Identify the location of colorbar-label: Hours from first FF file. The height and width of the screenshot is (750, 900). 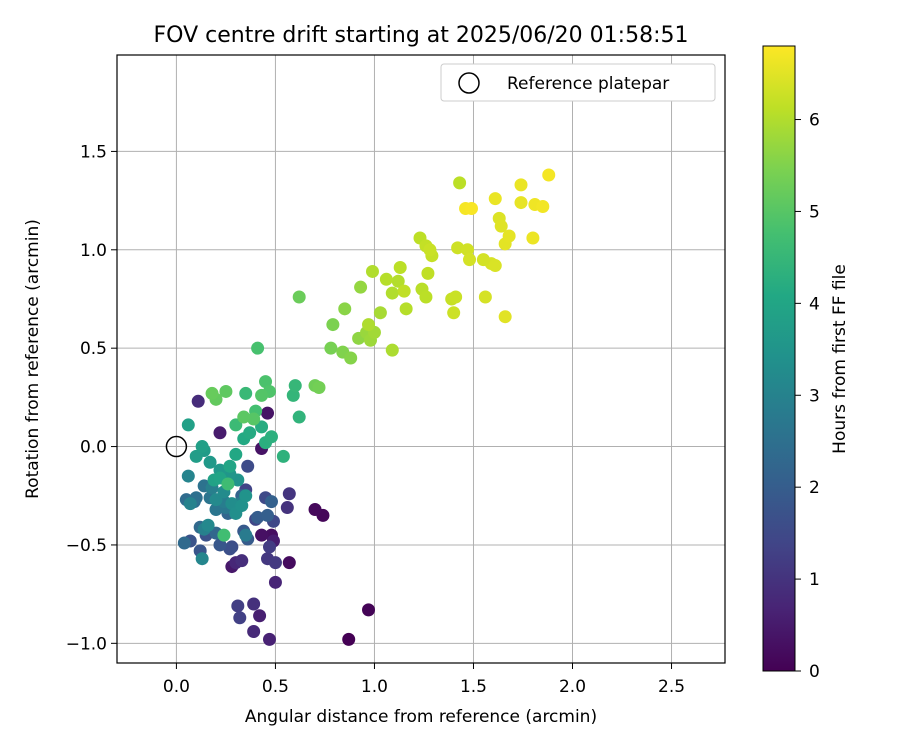
(840, 359).